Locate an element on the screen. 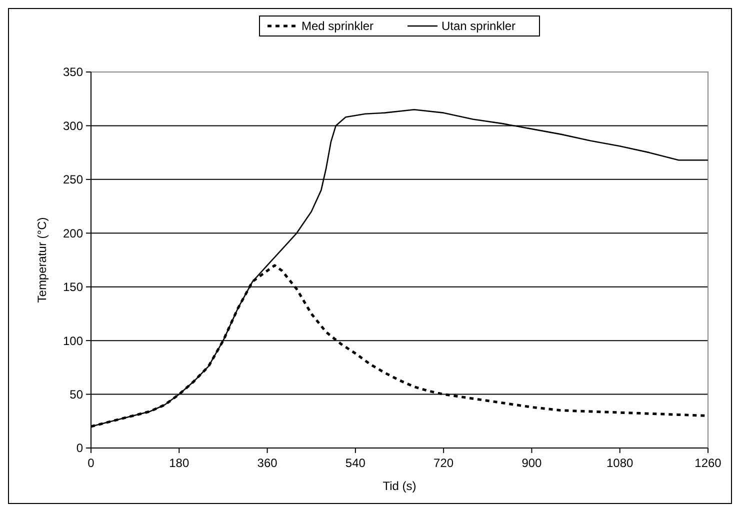 The image size is (740, 512). x-tick-label: 900 is located at coordinates (532, 463).